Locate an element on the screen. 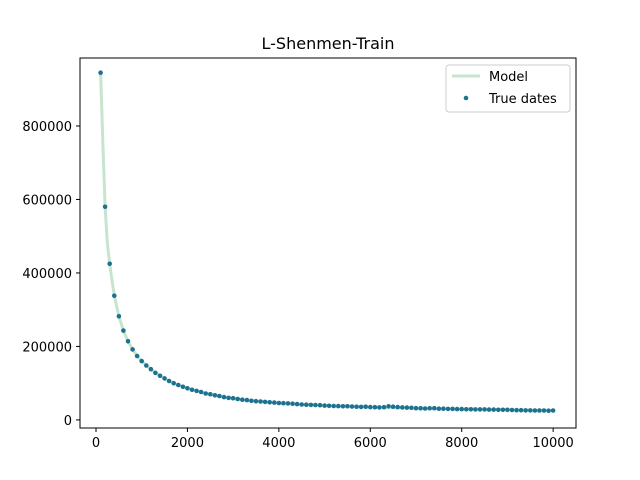  x-tick-label: 10000 is located at coordinates (552, 443).